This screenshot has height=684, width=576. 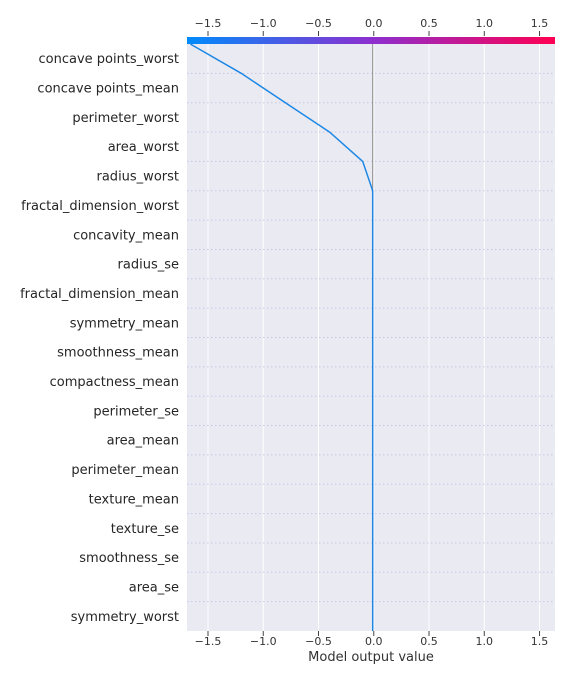 What do you see at coordinates (108, 89) in the screenshot?
I see `feature-label: concave points_mean` at bounding box center [108, 89].